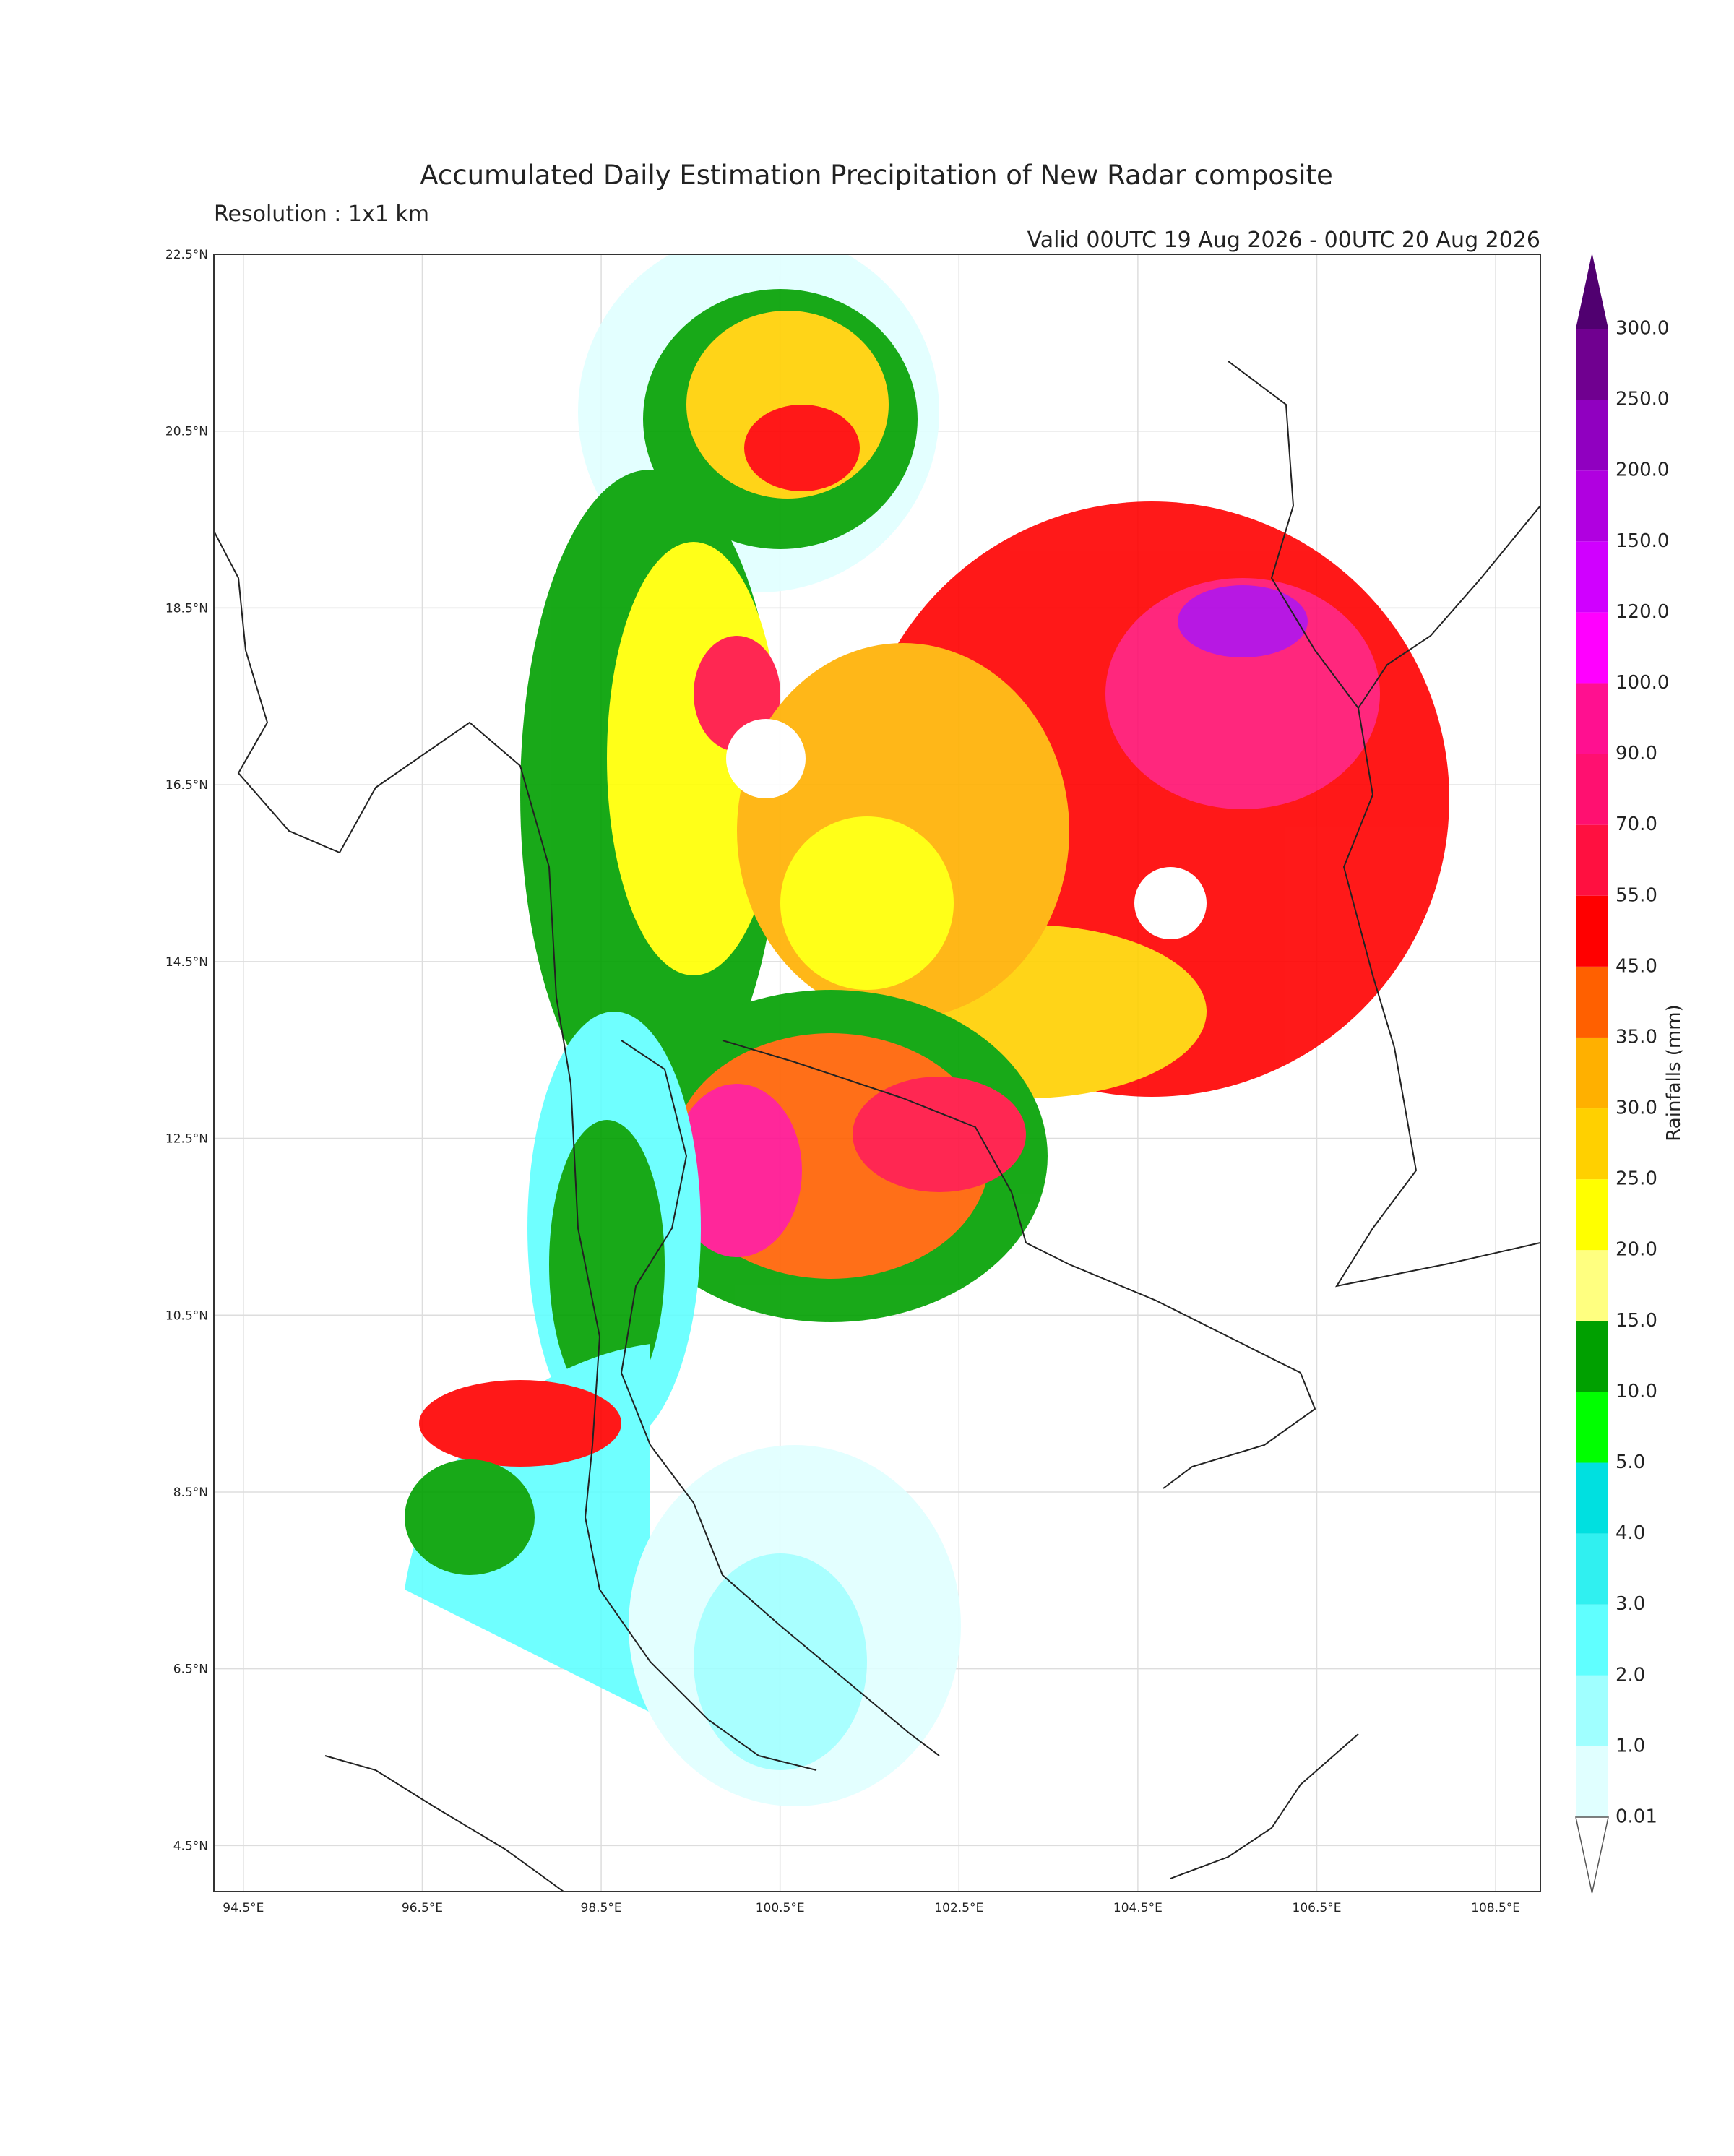 The width and height of the screenshot is (1734, 2156). Describe the element at coordinates (1636, 1817) in the screenshot. I see `colorbar-tick-label: 0.01` at that location.